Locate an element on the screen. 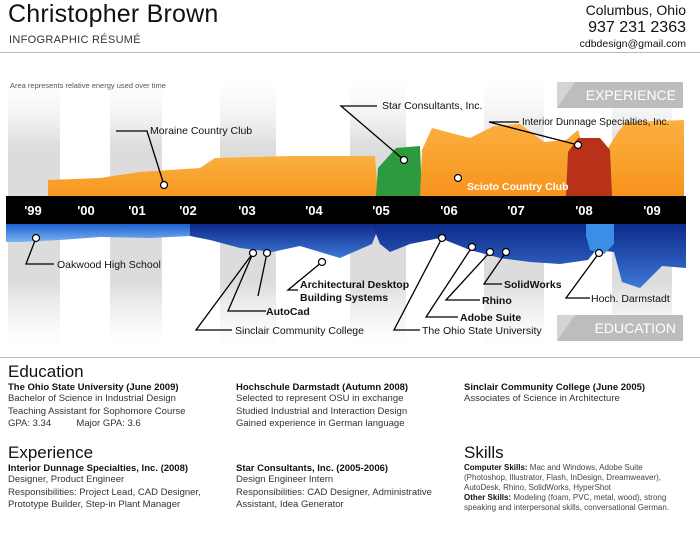 Image resolution: width=700 pixels, height=542 pixels. education-hoch-line: Gained experience in German language is located at coordinates (320, 423).